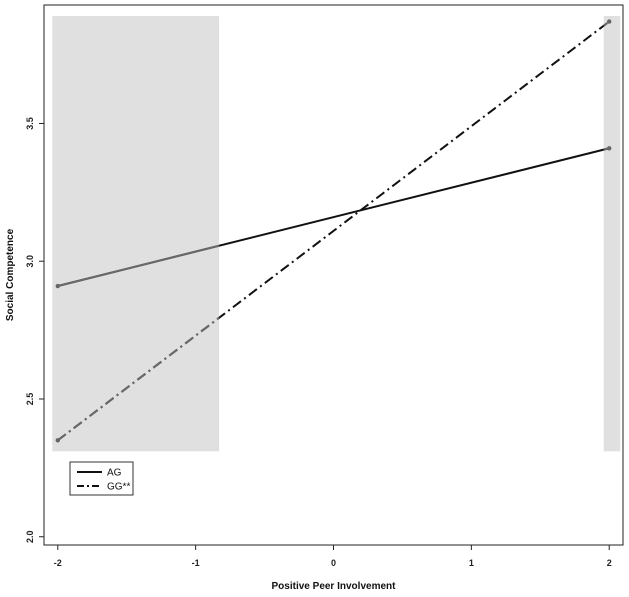 This screenshot has width=629, height=597. What do you see at coordinates (30, 123) in the screenshot?
I see `y-tick-label: 3.5` at bounding box center [30, 123].